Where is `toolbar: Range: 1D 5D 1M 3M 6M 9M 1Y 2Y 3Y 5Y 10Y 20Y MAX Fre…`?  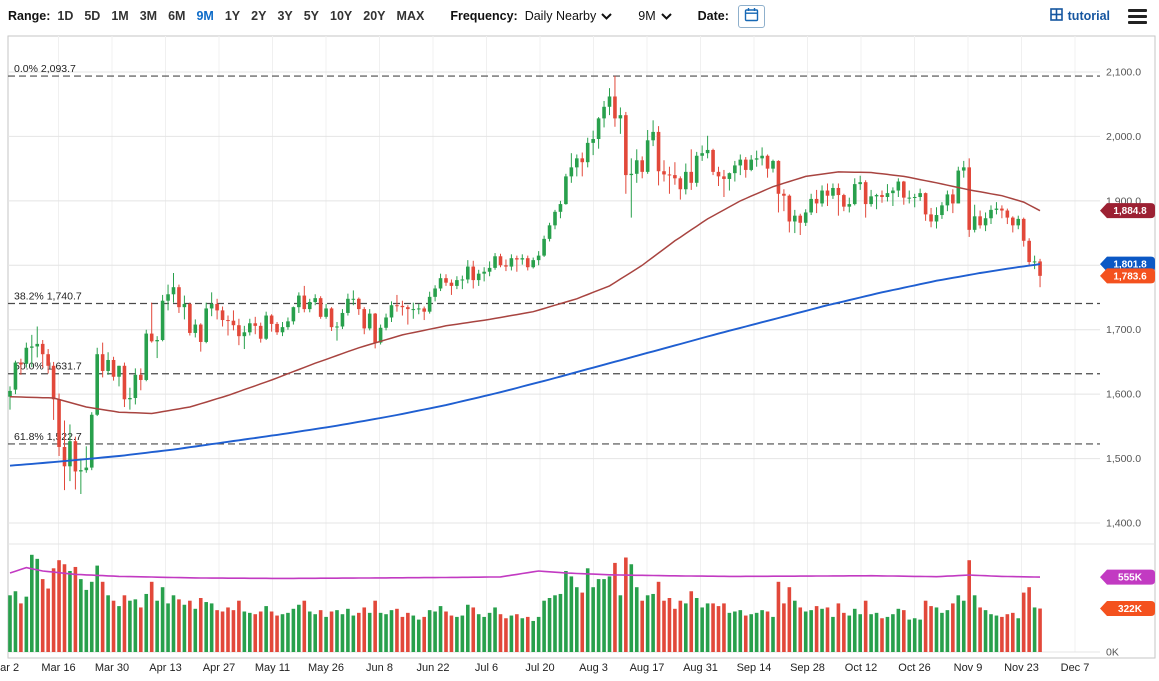
toolbar: Range: 1D 5D 1M 3M 6M 9M 1Y 2Y 3Y 5Y 10Y 20Y MAX Fre… is located at coordinates (579, 16).